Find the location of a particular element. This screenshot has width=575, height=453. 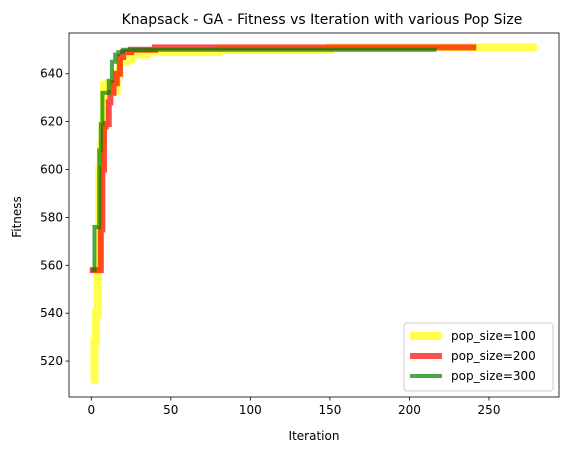

y-axis-label: Fitness is located at coordinates (17, 217).